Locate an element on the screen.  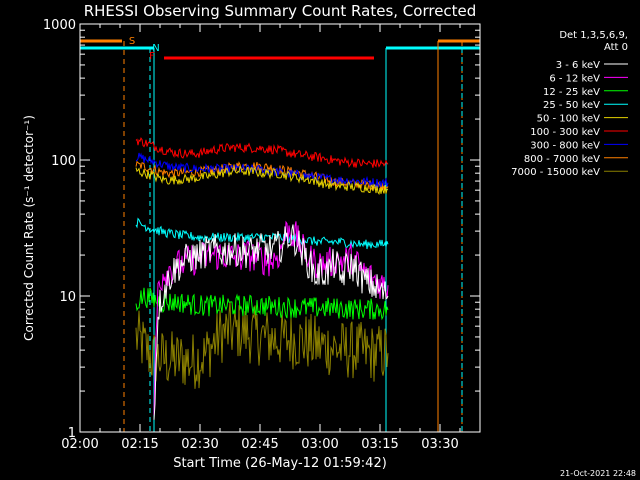
x-tick-label: 02:45 is located at coordinates (259, 444).